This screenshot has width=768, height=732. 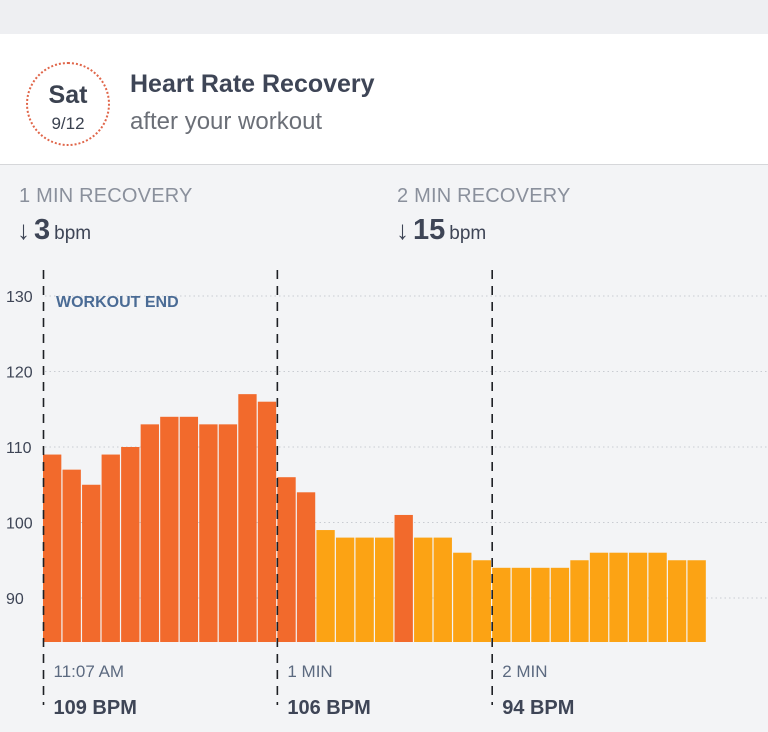 I want to click on y-tick-label: 110, so click(x=19, y=448).